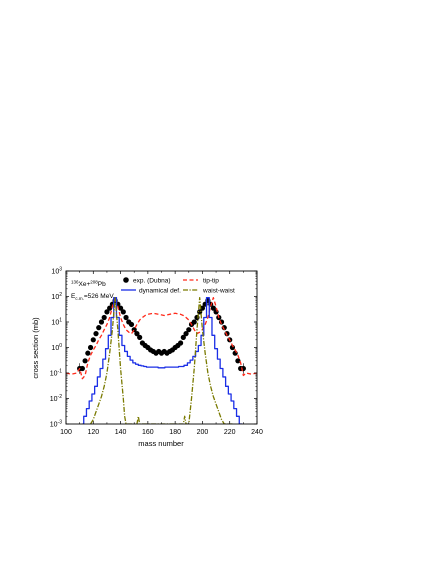 The width and height of the screenshot is (436, 564). I want to click on x-tick-label: 100, so click(66, 432).